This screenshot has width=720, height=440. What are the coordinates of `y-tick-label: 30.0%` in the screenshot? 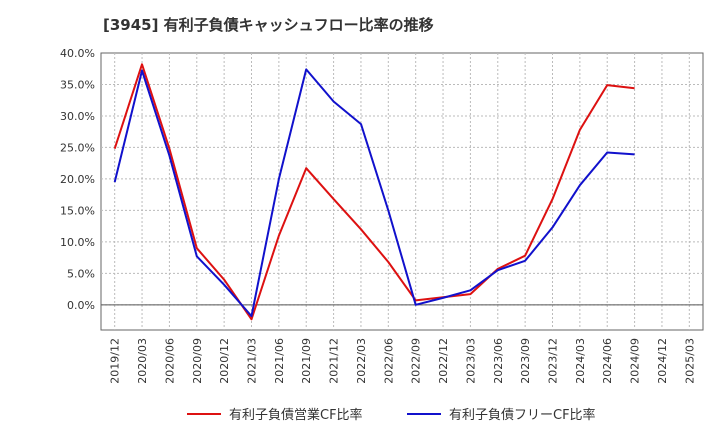 It's located at (77, 116).